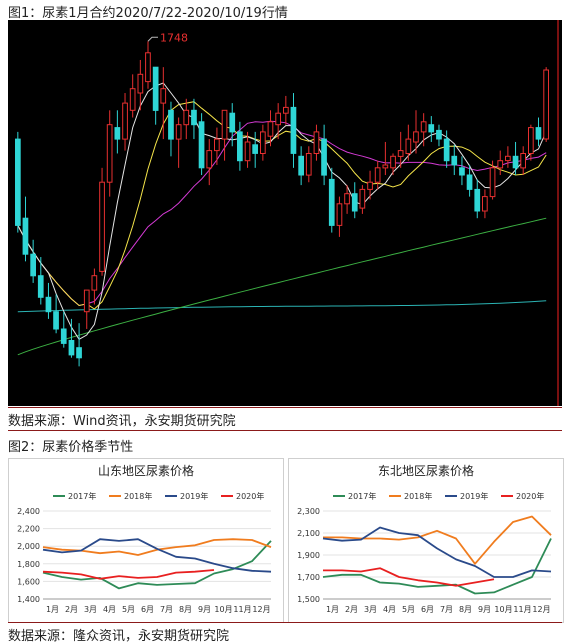 Image resolution: width=572 pixels, height=644 pixels. Describe the element at coordinates (204, 609) in the screenshot. I see `shandong-x-tick: 9月` at that location.